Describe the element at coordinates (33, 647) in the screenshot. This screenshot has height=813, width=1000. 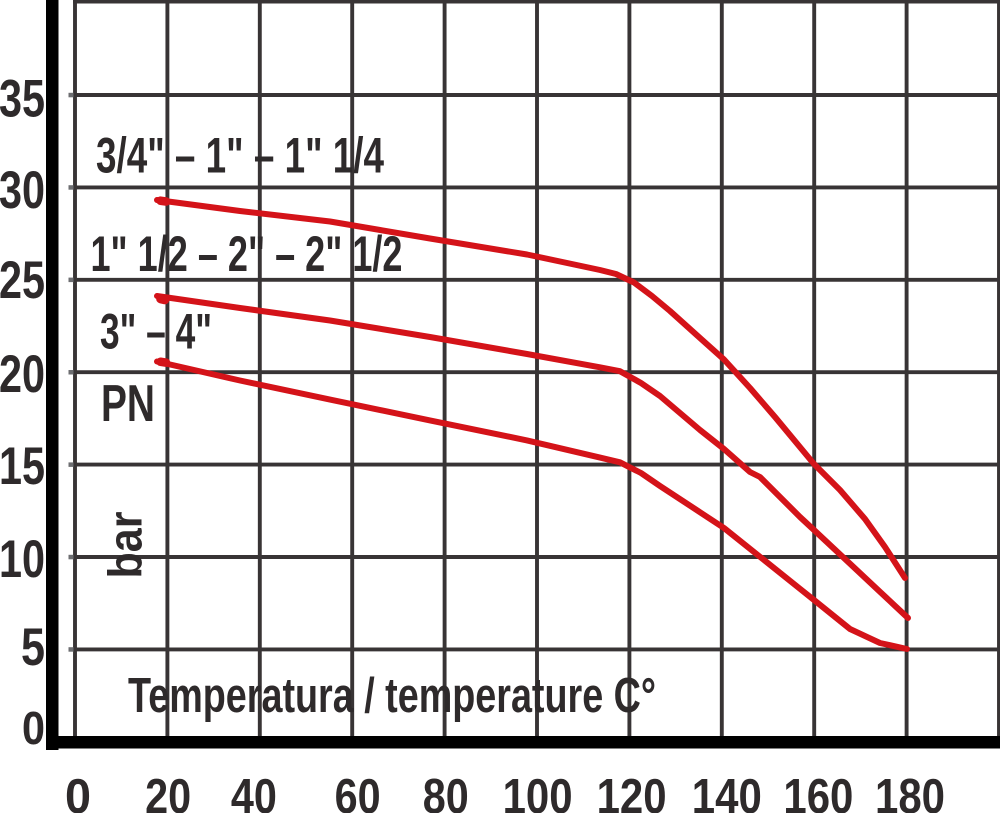
I see `svg-text: 5` at that location.